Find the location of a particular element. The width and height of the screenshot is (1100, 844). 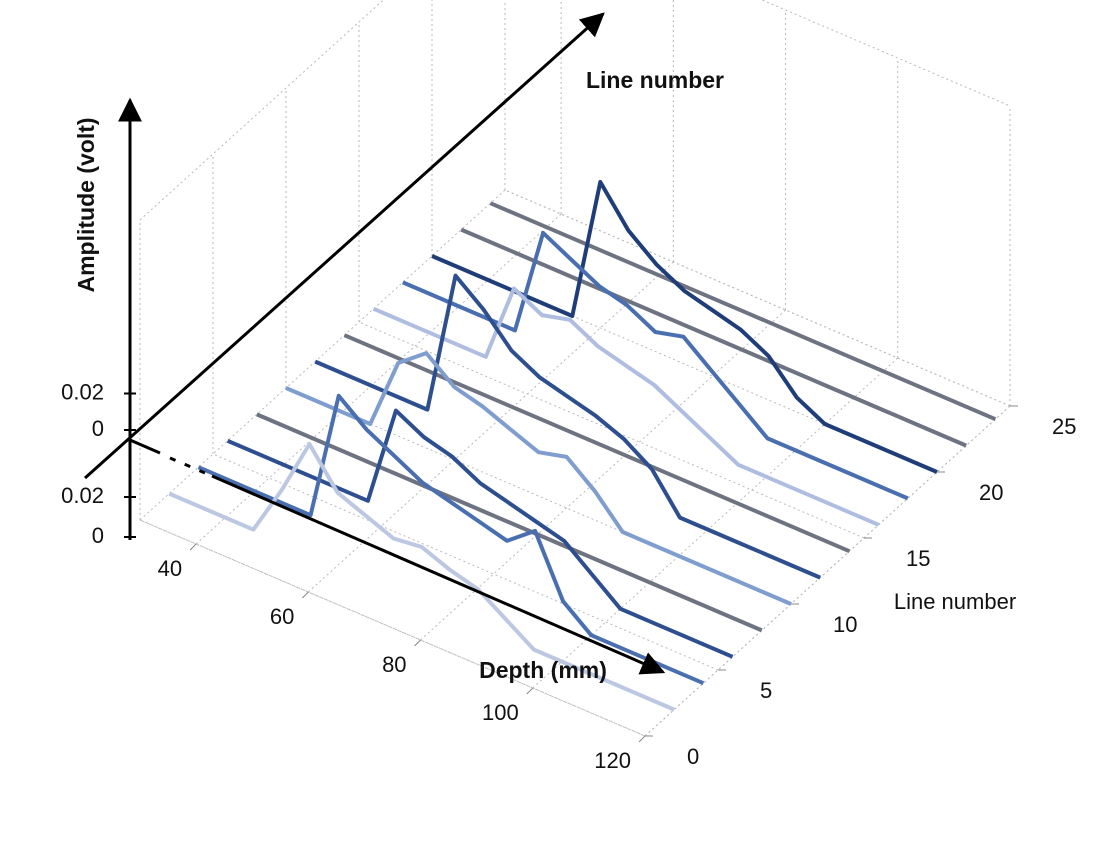

depth-arrow-dash is located at coordinates (187, 465).